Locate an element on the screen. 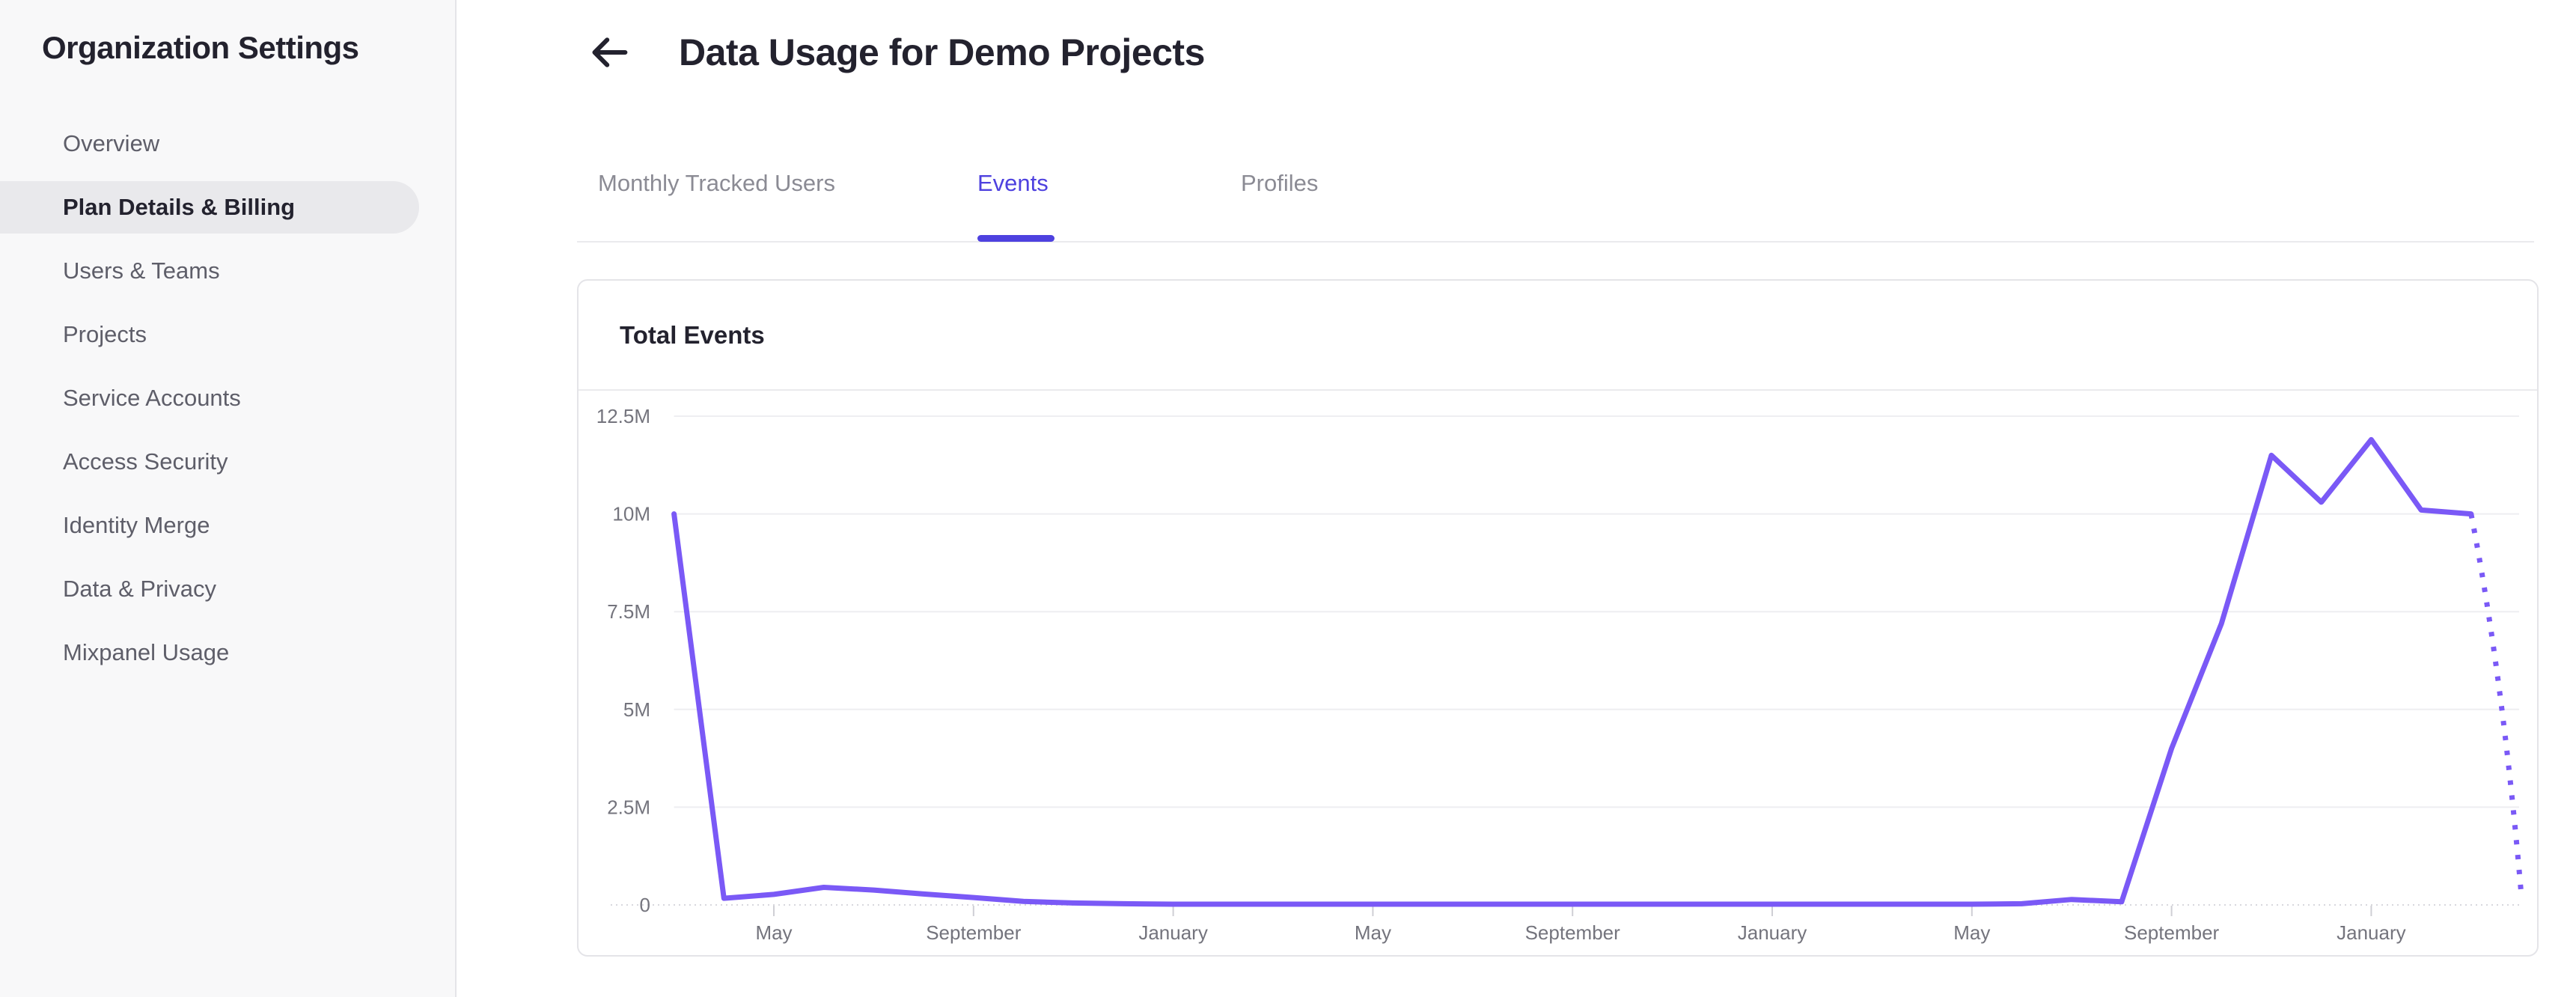  sidebar-item-label: Overview is located at coordinates (112, 143).